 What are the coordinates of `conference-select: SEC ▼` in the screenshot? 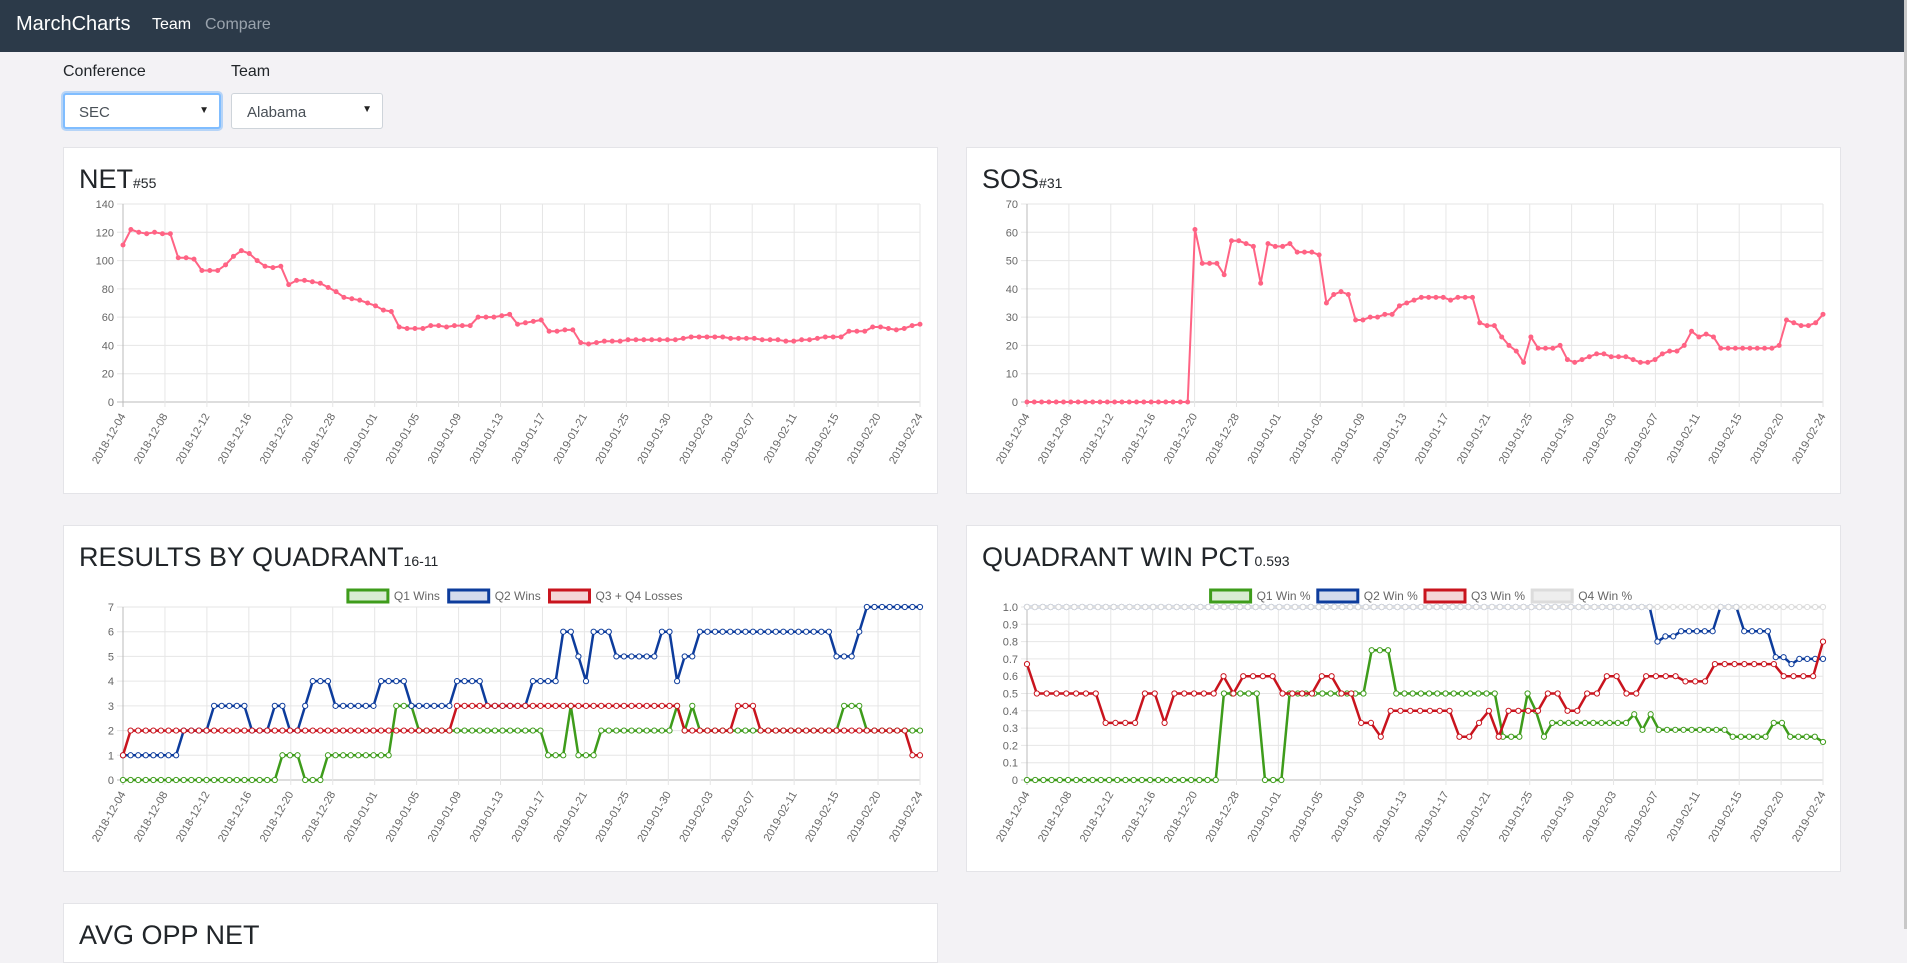 It's located at (142, 111).